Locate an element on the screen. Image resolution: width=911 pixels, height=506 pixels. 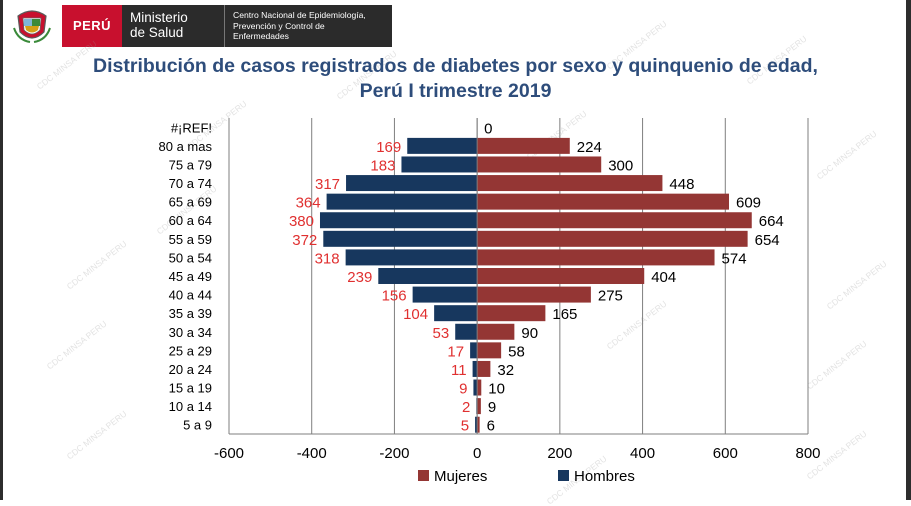
x-tick-label: -200 is located at coordinates (394, 453).